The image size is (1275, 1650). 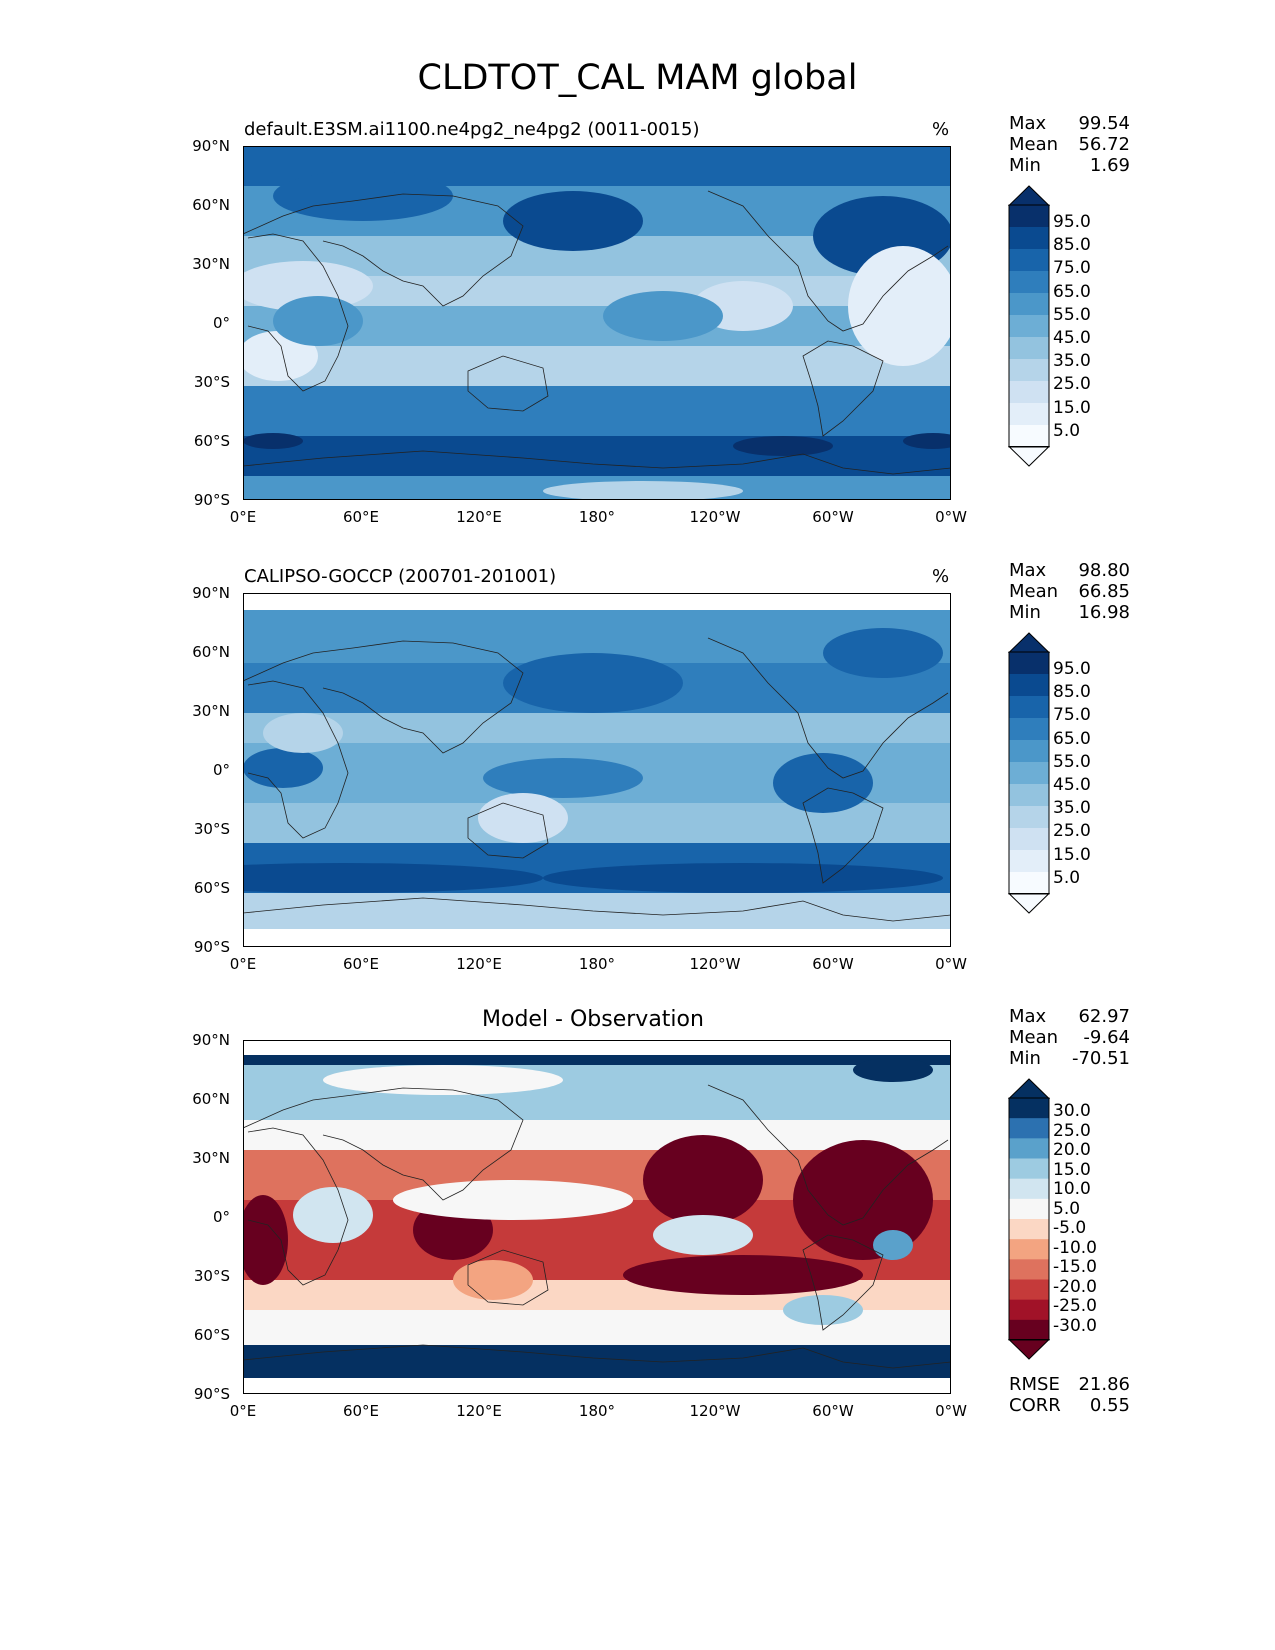 What do you see at coordinates (211, 947) in the screenshot?
I see `lat-tick-label: 90°S` at bounding box center [211, 947].